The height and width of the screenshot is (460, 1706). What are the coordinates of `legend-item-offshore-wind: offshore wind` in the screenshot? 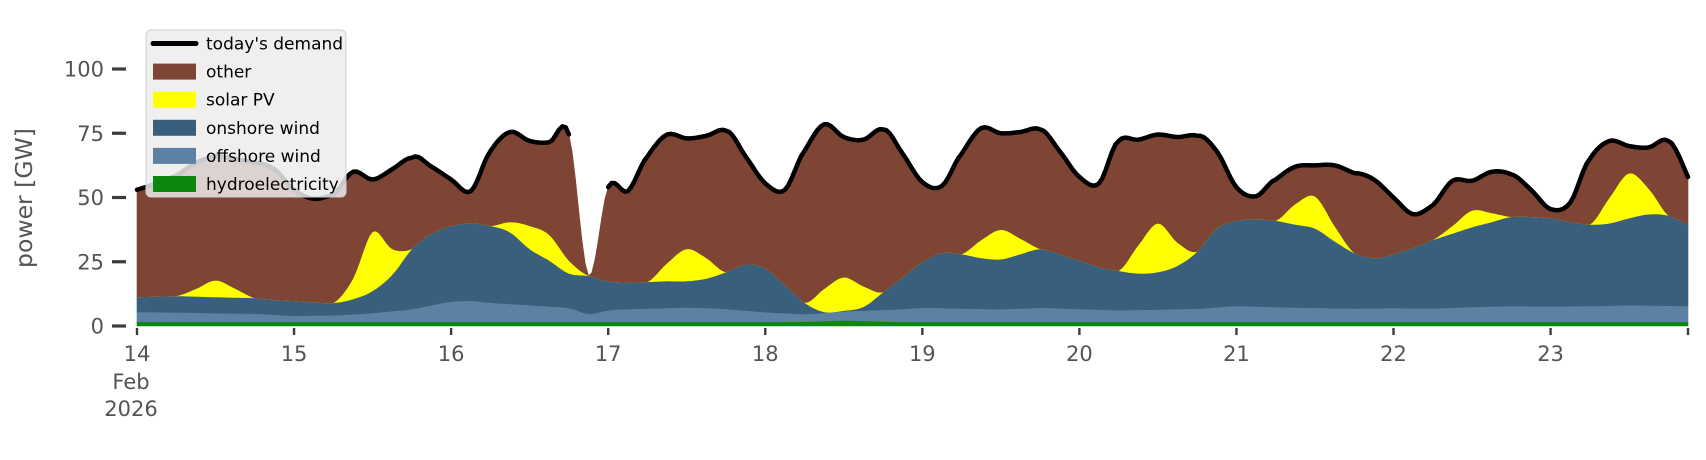 It's located at (237, 157).